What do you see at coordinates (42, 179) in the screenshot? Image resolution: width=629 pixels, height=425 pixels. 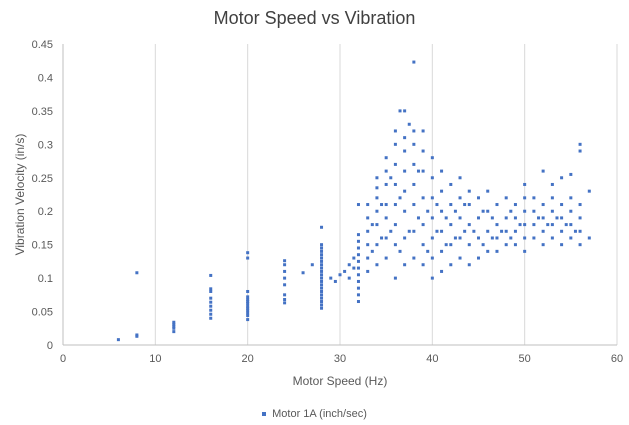 I see `y-tick-label: 0.25` at bounding box center [42, 179].